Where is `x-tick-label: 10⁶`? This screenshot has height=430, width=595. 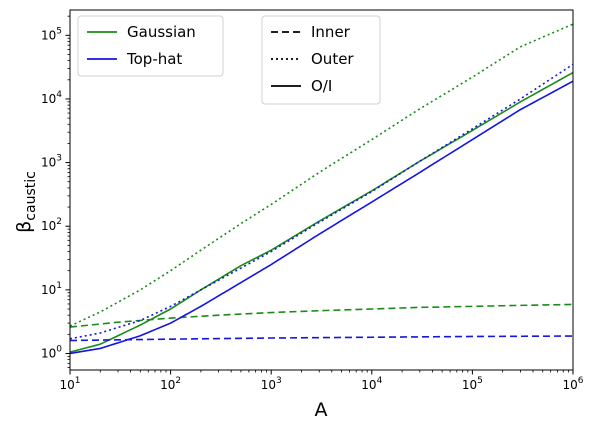
x-tick-label: 10⁶ is located at coordinates (572, 384).